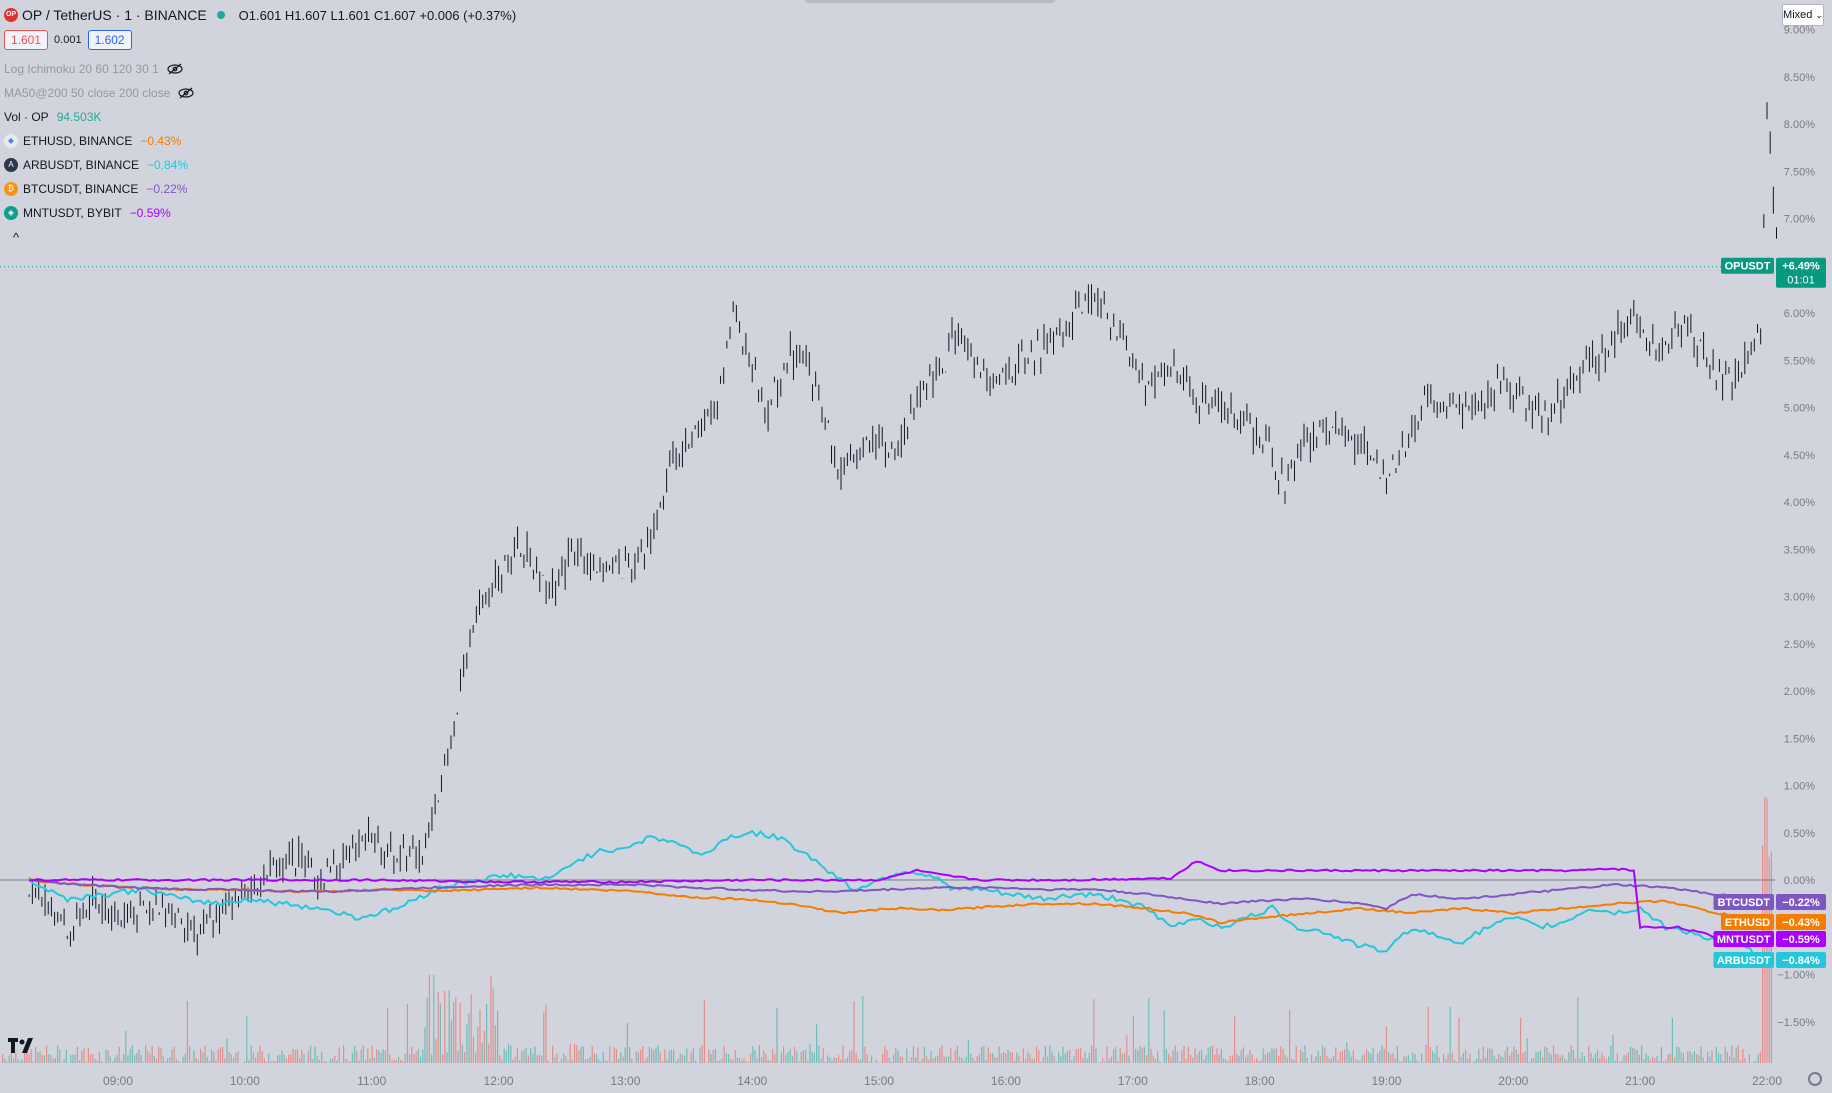 The width and height of the screenshot is (1832, 1093). I want to click on buy-price-button: 1.602, so click(109, 40).